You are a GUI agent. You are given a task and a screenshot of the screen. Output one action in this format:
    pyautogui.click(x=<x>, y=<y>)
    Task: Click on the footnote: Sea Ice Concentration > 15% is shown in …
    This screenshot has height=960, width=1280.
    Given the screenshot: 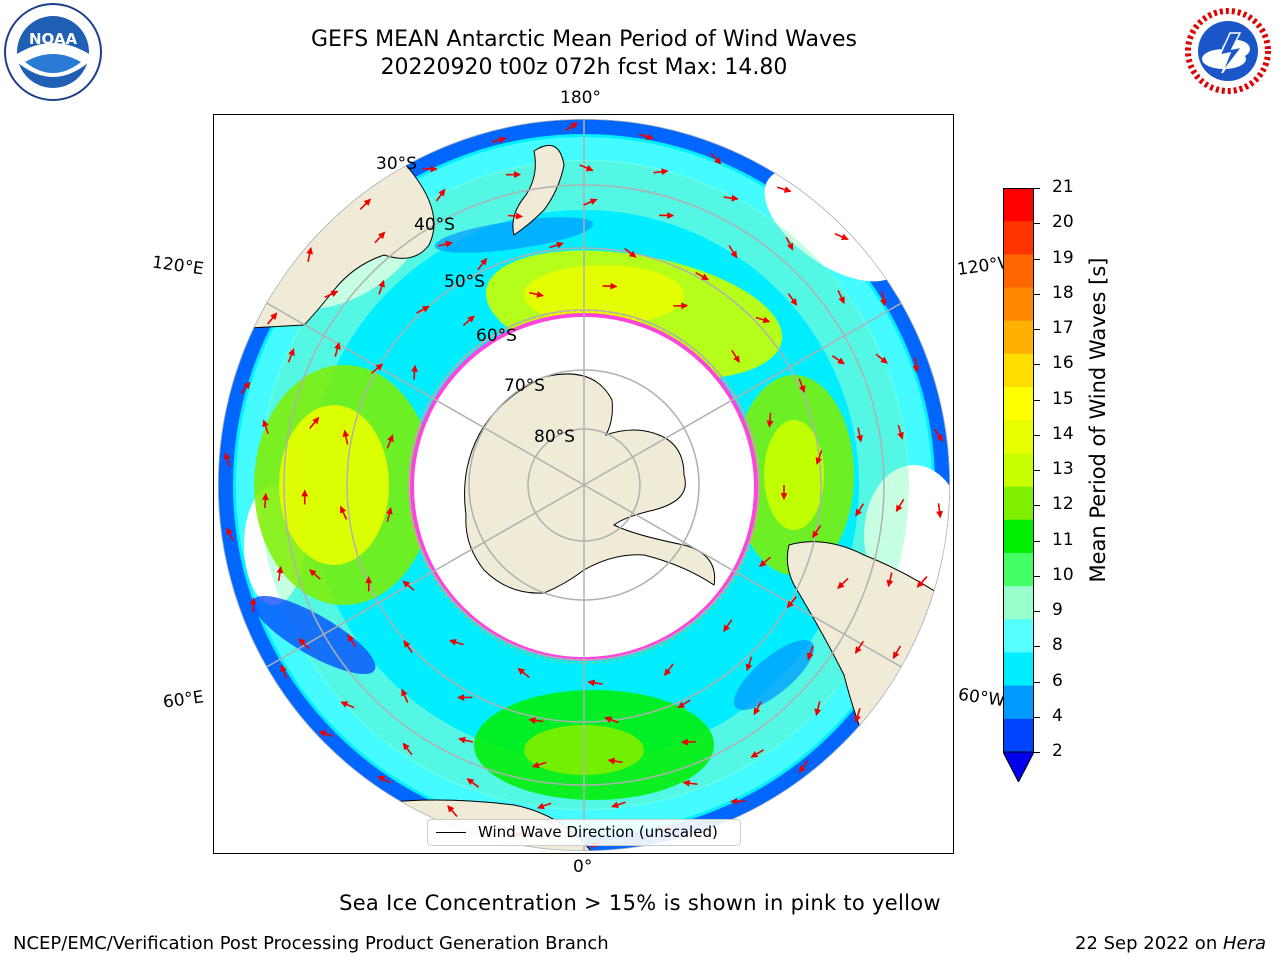 What is the action you would take?
    pyautogui.click(x=640, y=903)
    